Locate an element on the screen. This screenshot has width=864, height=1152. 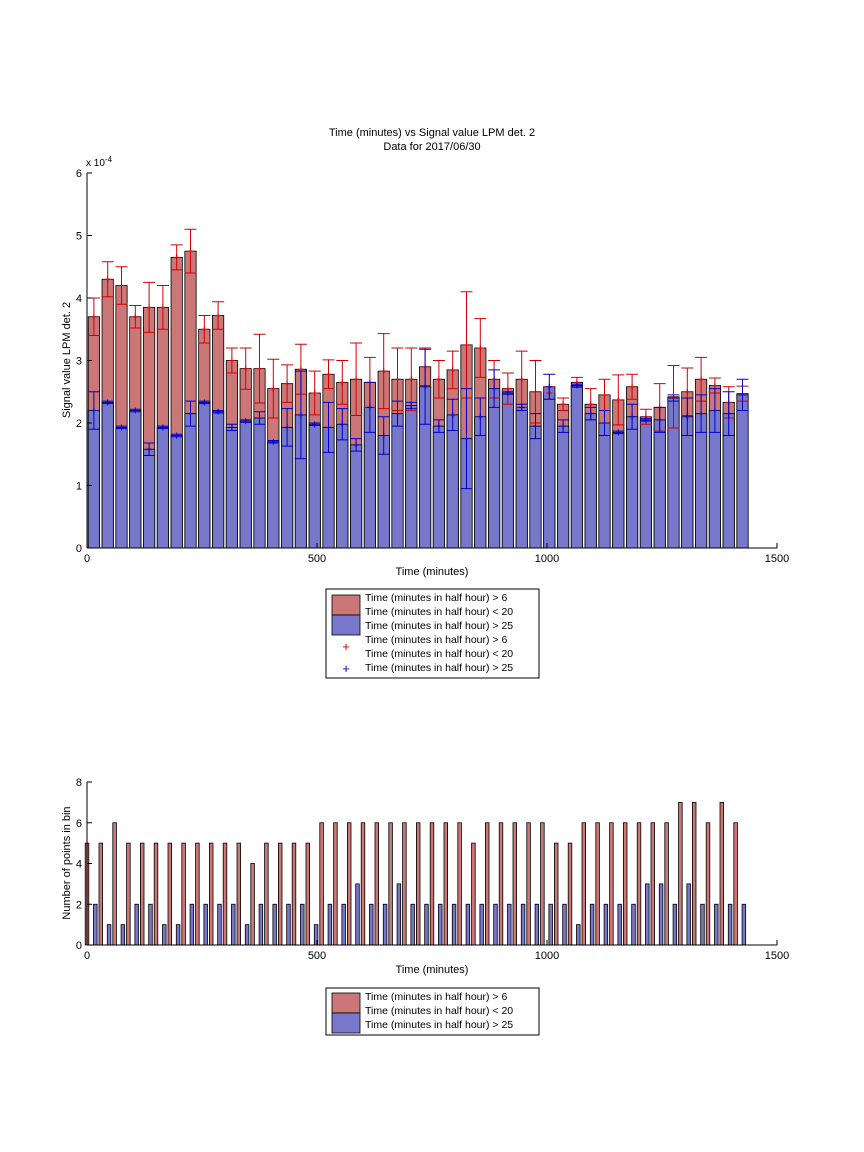
y-tick-label: 1 is located at coordinates (79, 487).